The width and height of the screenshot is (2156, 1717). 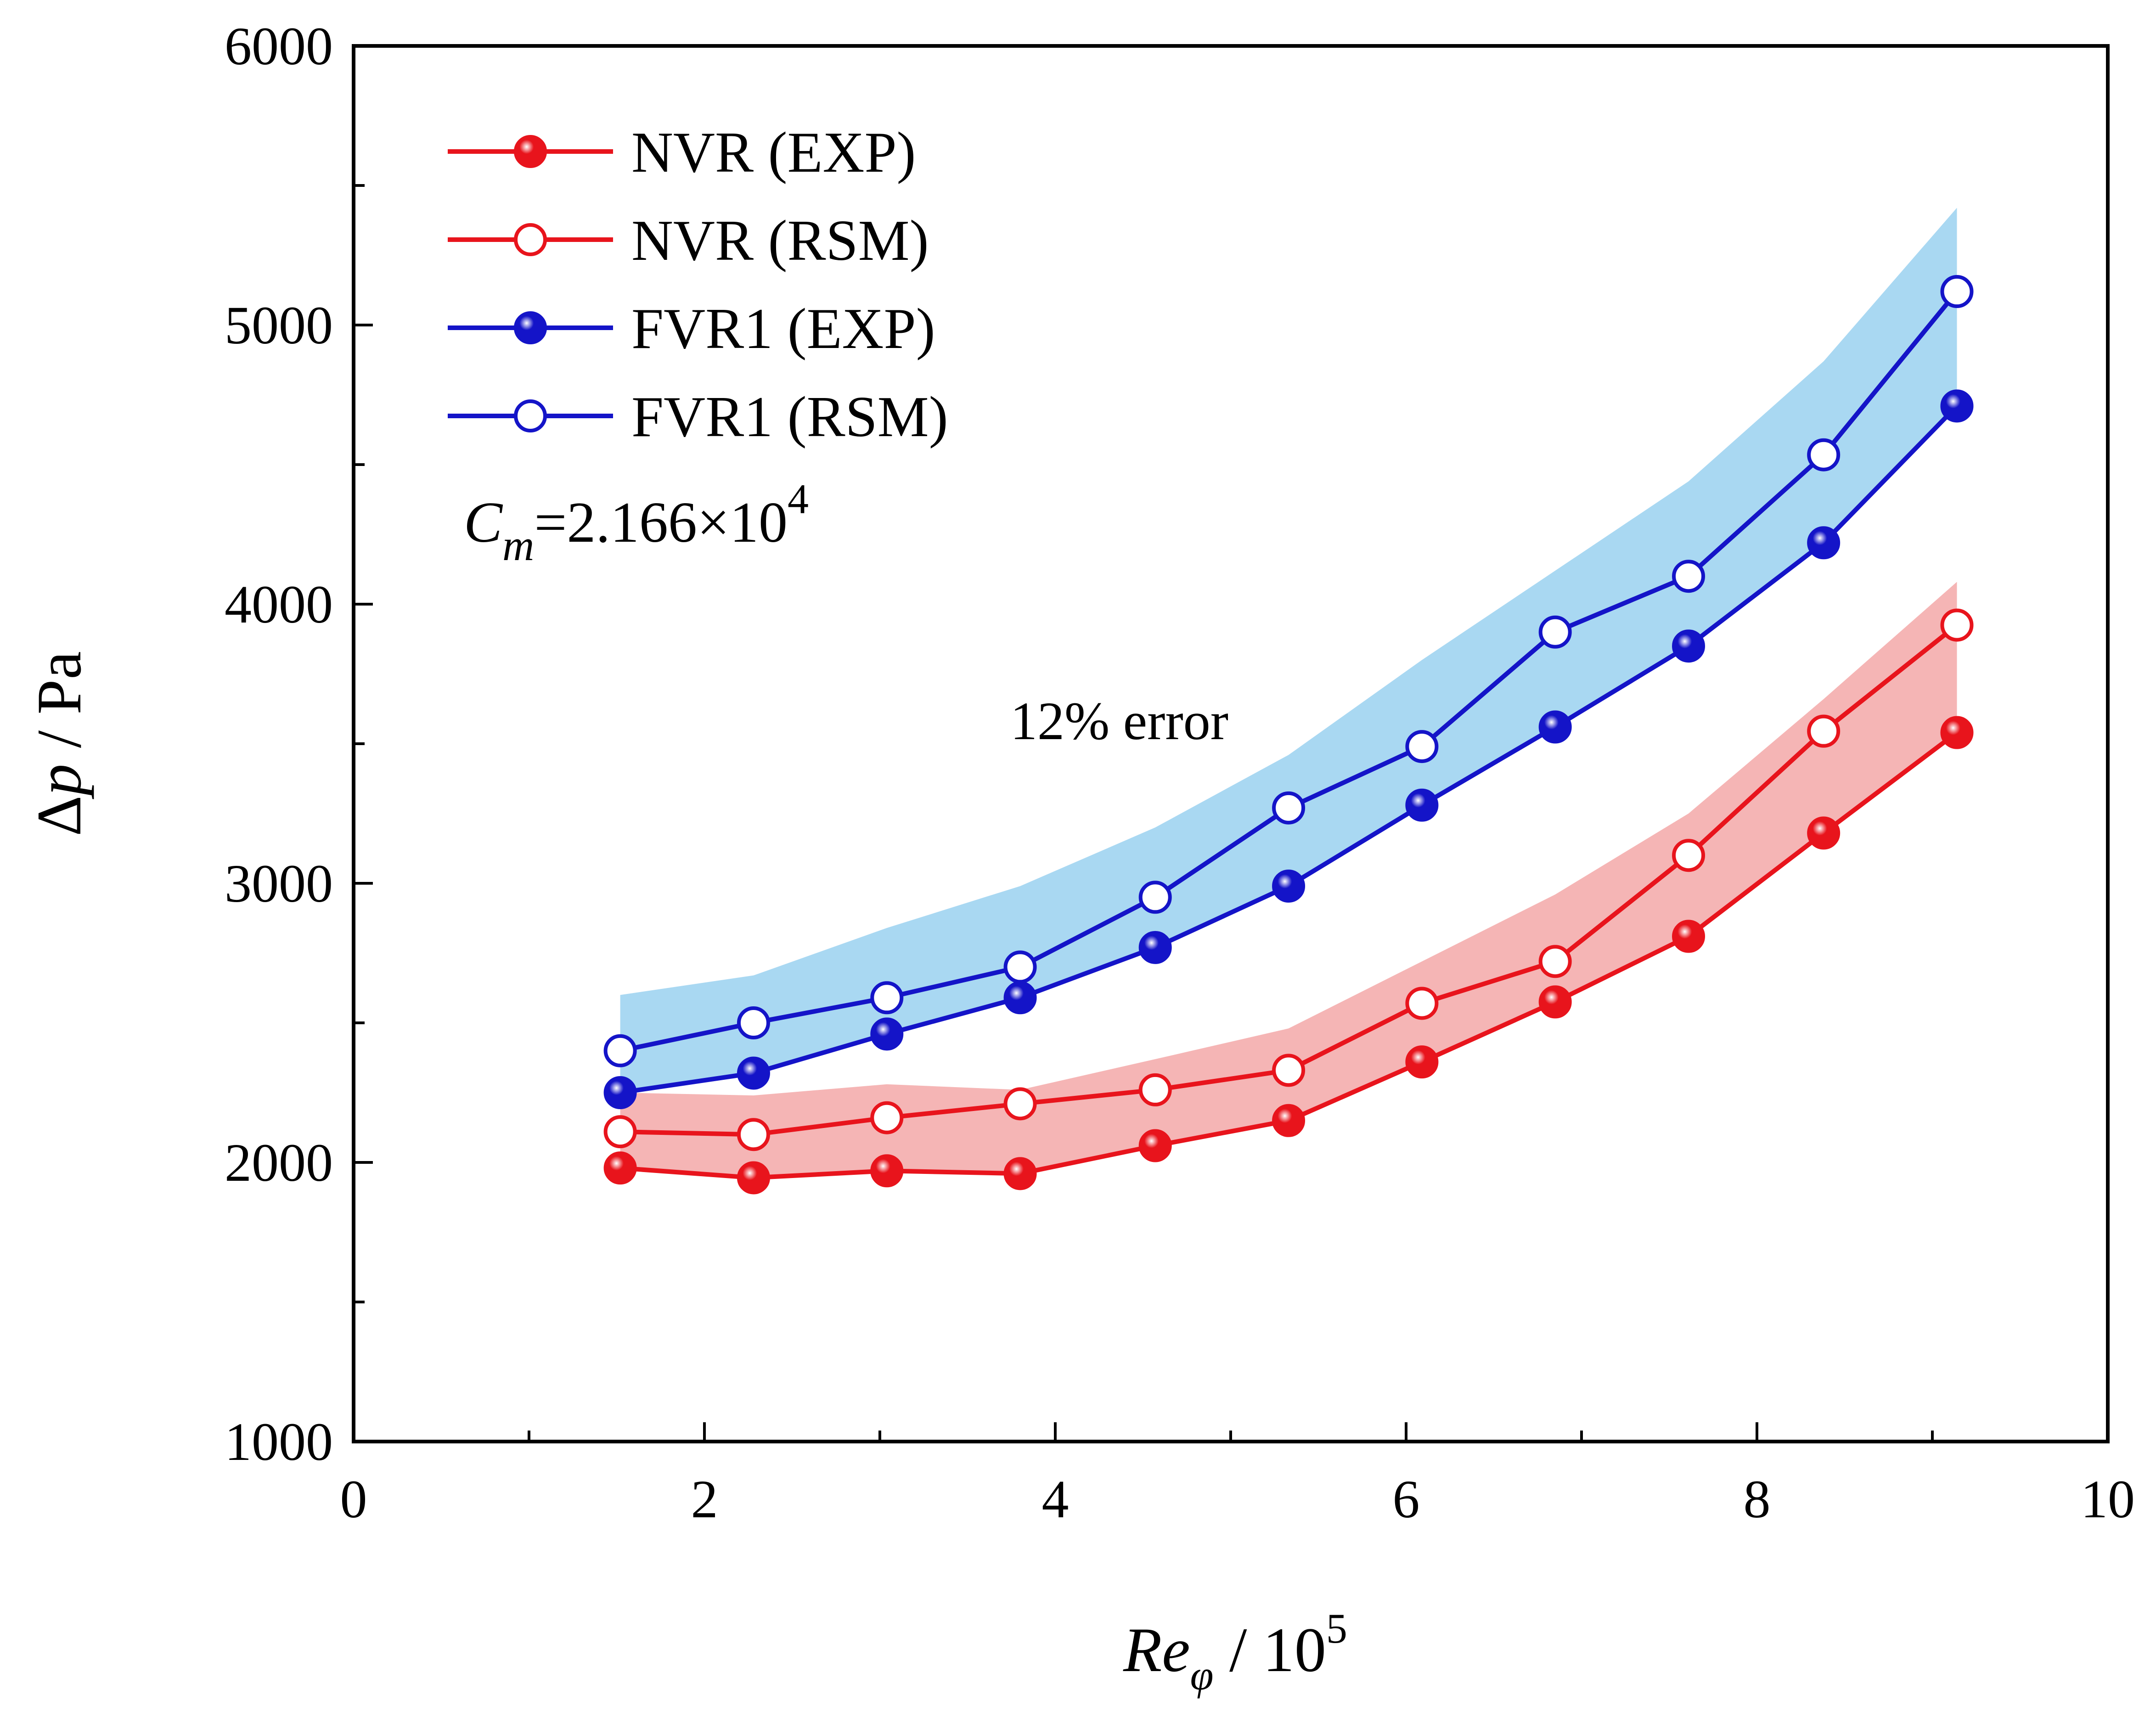 What do you see at coordinates (279, 1163) in the screenshot?
I see `y-tick-label-2000: 2000` at bounding box center [279, 1163].